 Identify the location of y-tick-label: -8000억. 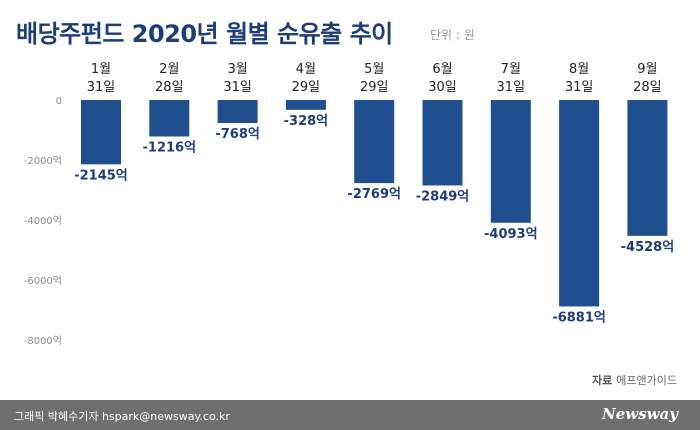
(43, 341).